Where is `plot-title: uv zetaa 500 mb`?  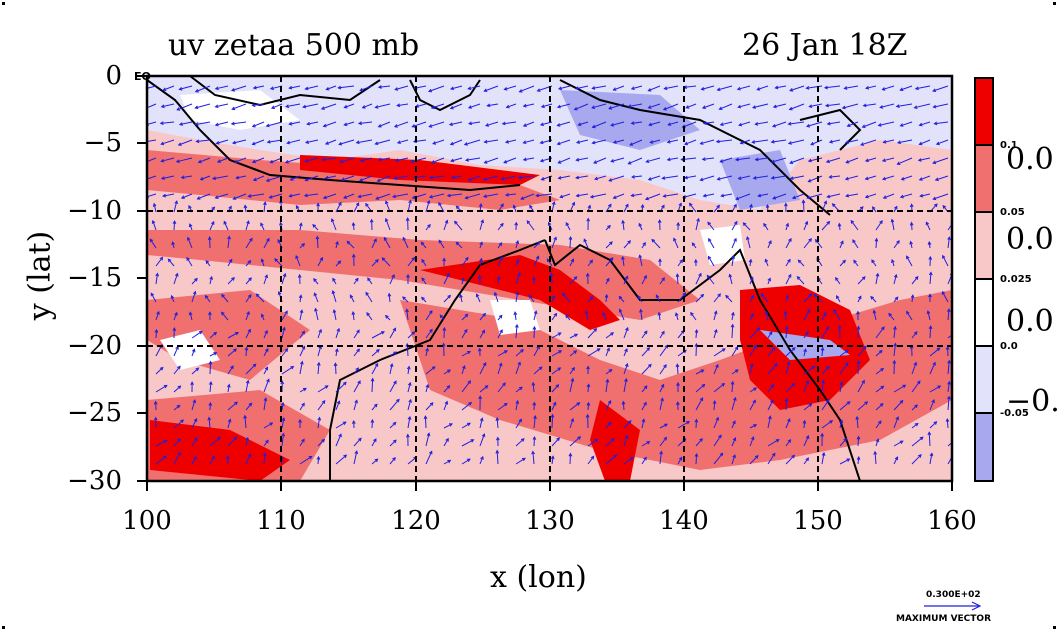
plot-title: uv zetaa 500 mb is located at coordinates (294, 45).